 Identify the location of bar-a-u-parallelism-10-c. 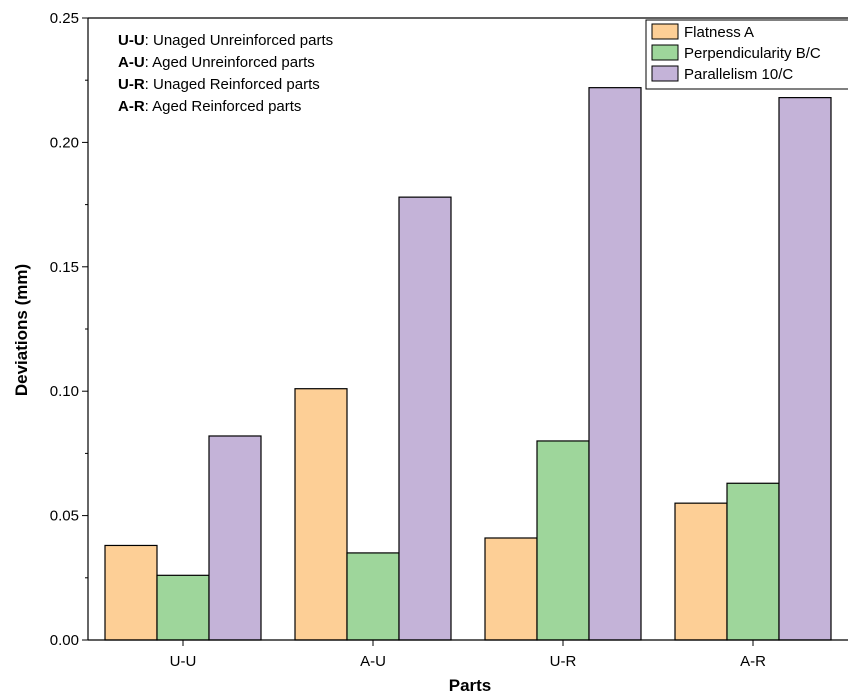
(425, 418).